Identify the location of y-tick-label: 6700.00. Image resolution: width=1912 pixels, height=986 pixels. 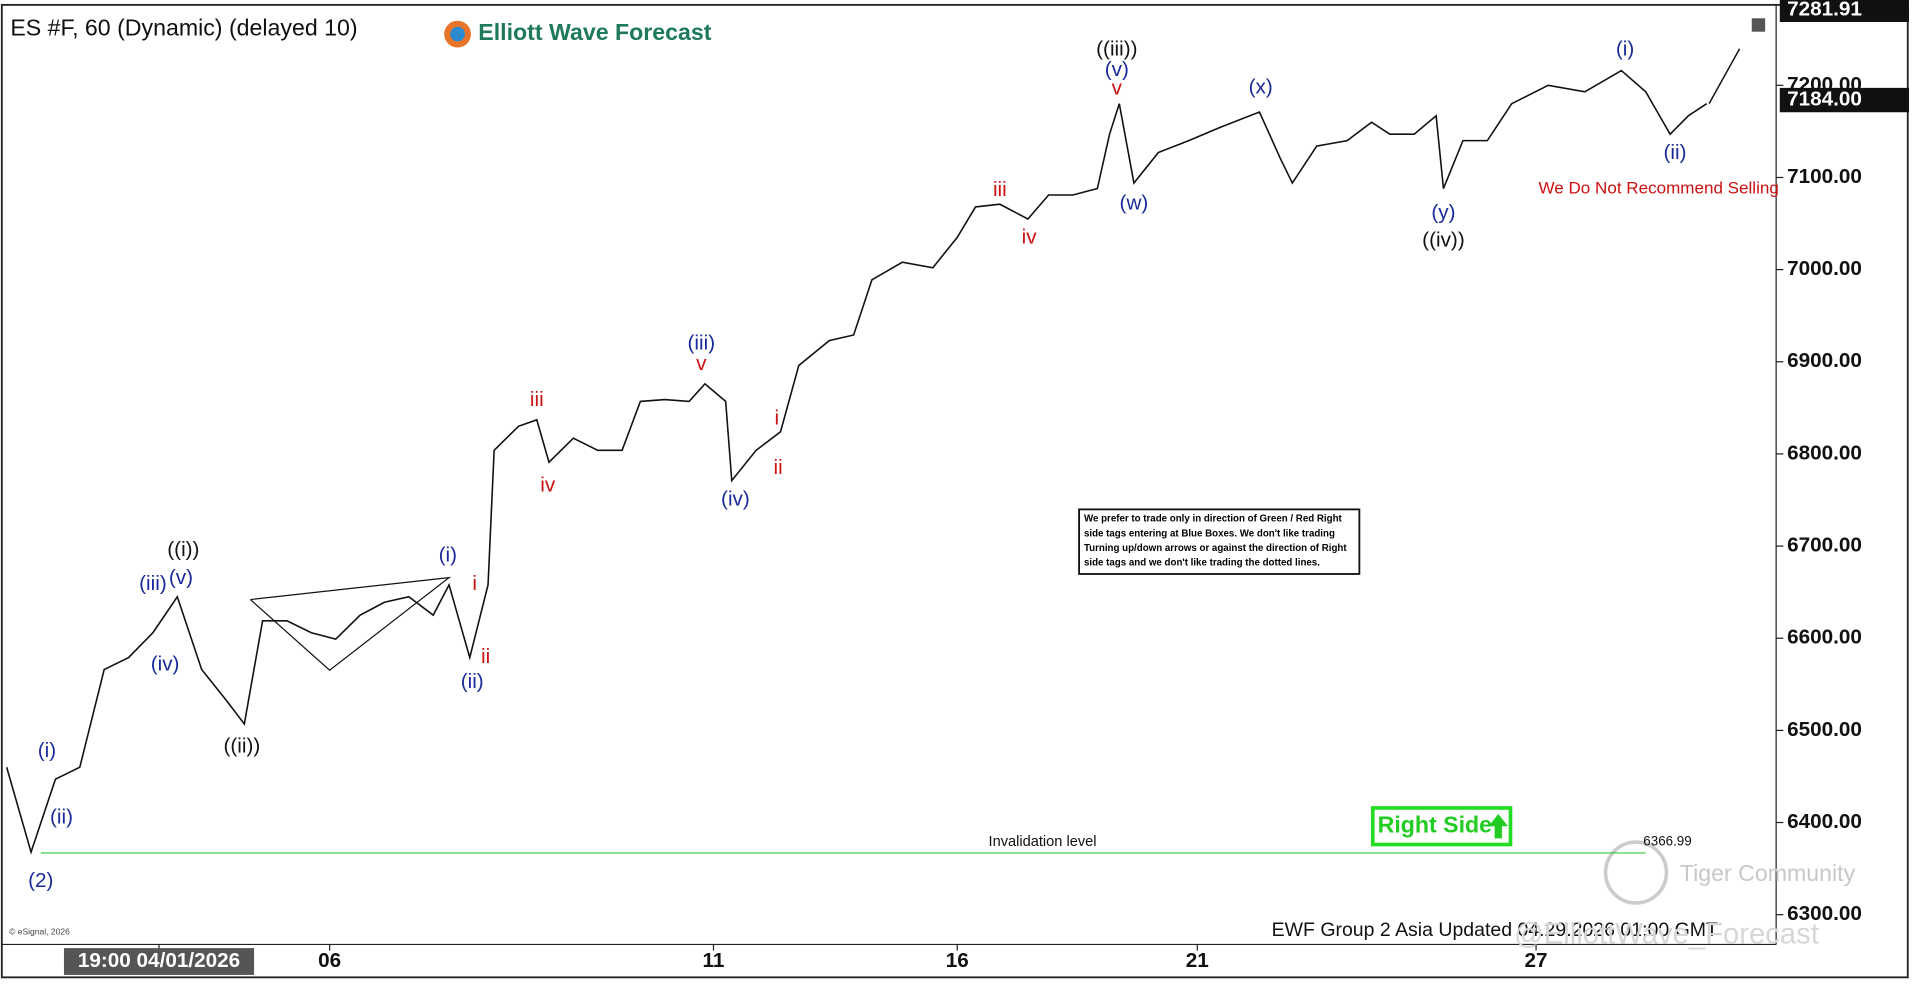
(1824, 545).